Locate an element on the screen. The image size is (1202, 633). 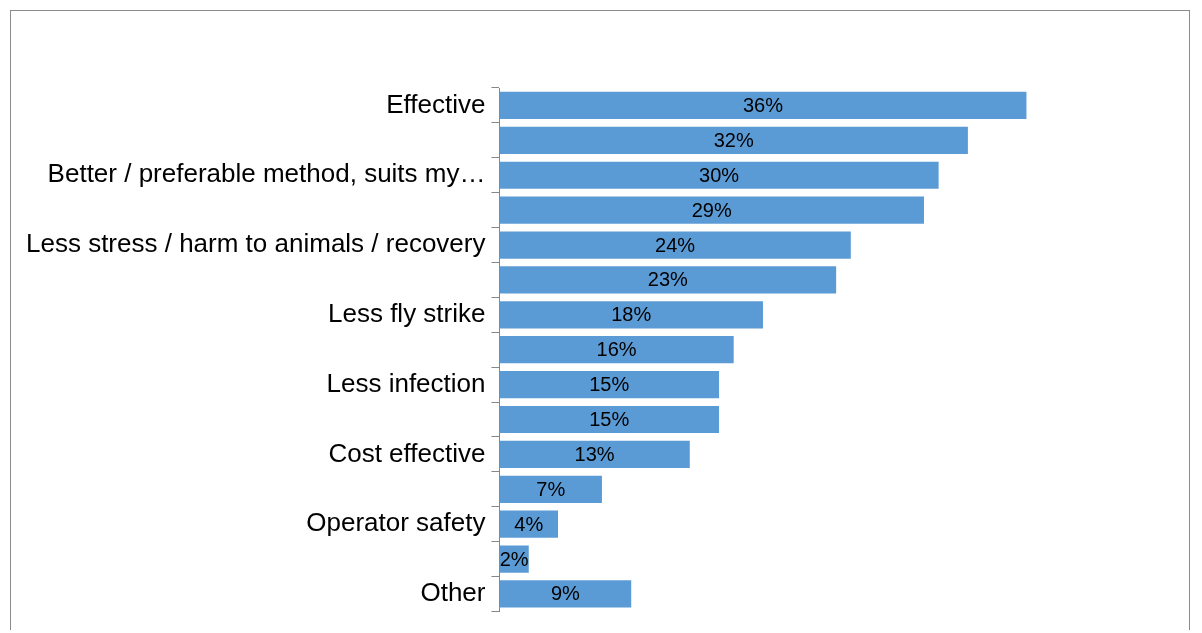
data-label: 29% is located at coordinates (711, 209).